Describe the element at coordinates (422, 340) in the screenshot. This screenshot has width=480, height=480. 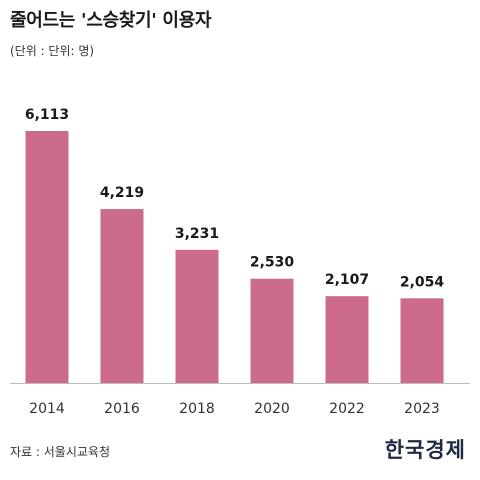
I see `bar-2023` at that location.